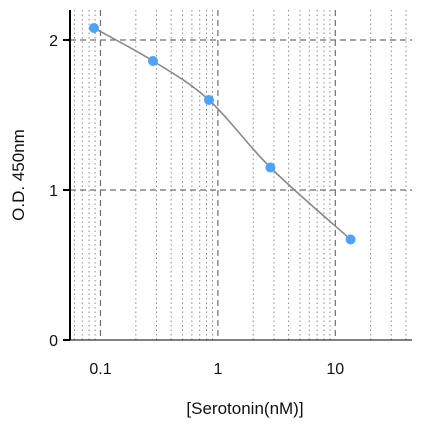 The image size is (426, 427). I want to click on x-tick-label: 0.1, so click(100, 369).